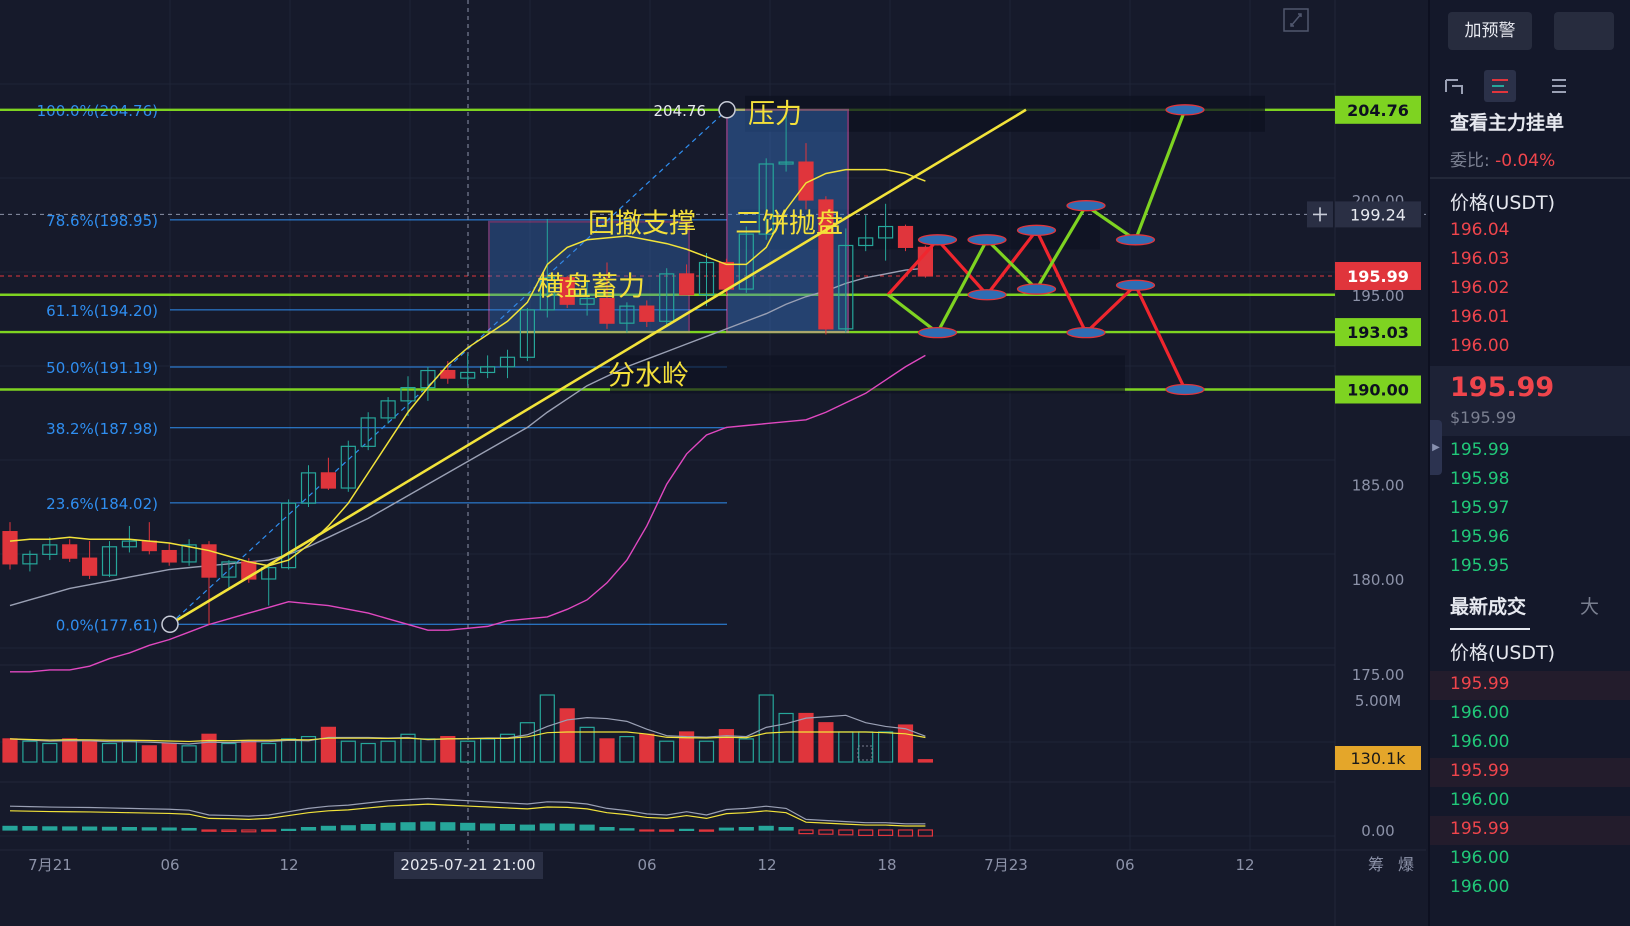  What do you see at coordinates (1454, 86) in the screenshot?
I see `layout-icon` at bounding box center [1454, 86].